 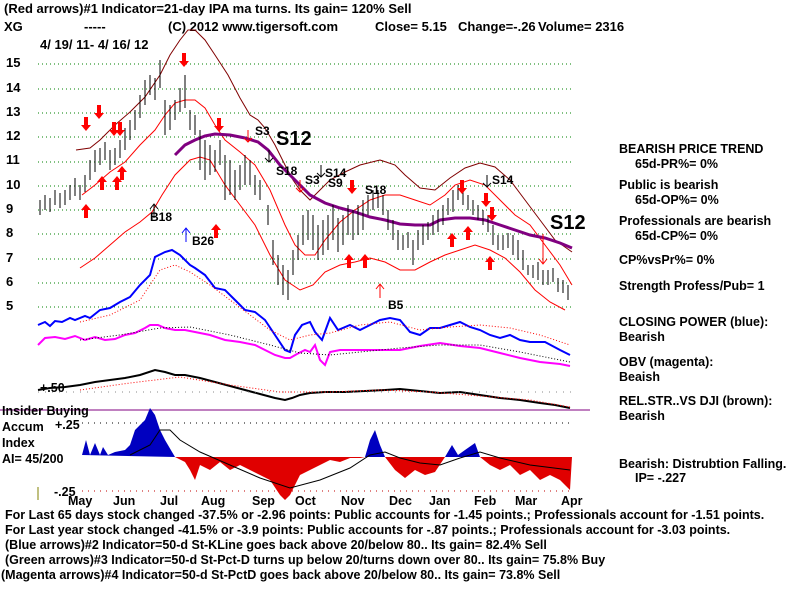 What do you see at coordinates (677, 164) in the screenshot?
I see `pr-value: 65d-PR%= 0%` at bounding box center [677, 164].